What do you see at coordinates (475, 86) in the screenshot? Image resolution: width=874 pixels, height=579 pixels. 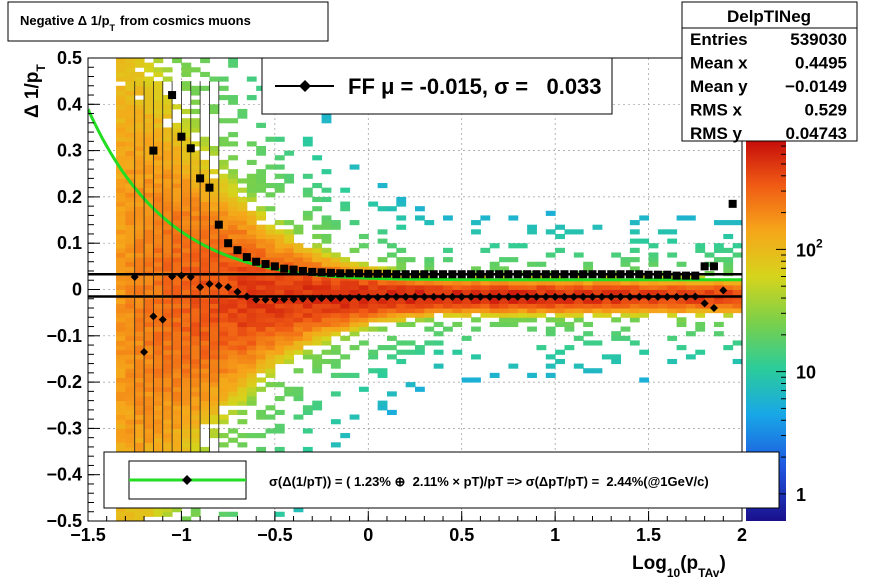 I see `legend-top-text: FF μ = -0.015, σ = 0.033` at bounding box center [475, 86].